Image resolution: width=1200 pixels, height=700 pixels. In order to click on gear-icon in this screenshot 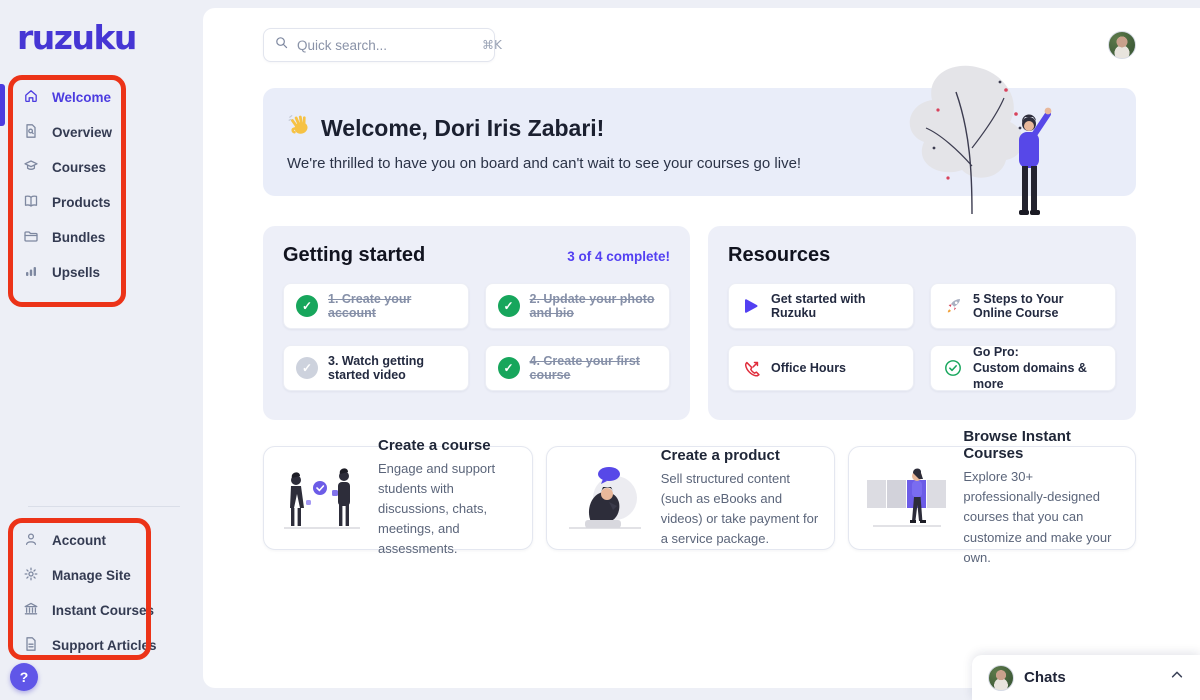, I will do `click(31, 575)`.